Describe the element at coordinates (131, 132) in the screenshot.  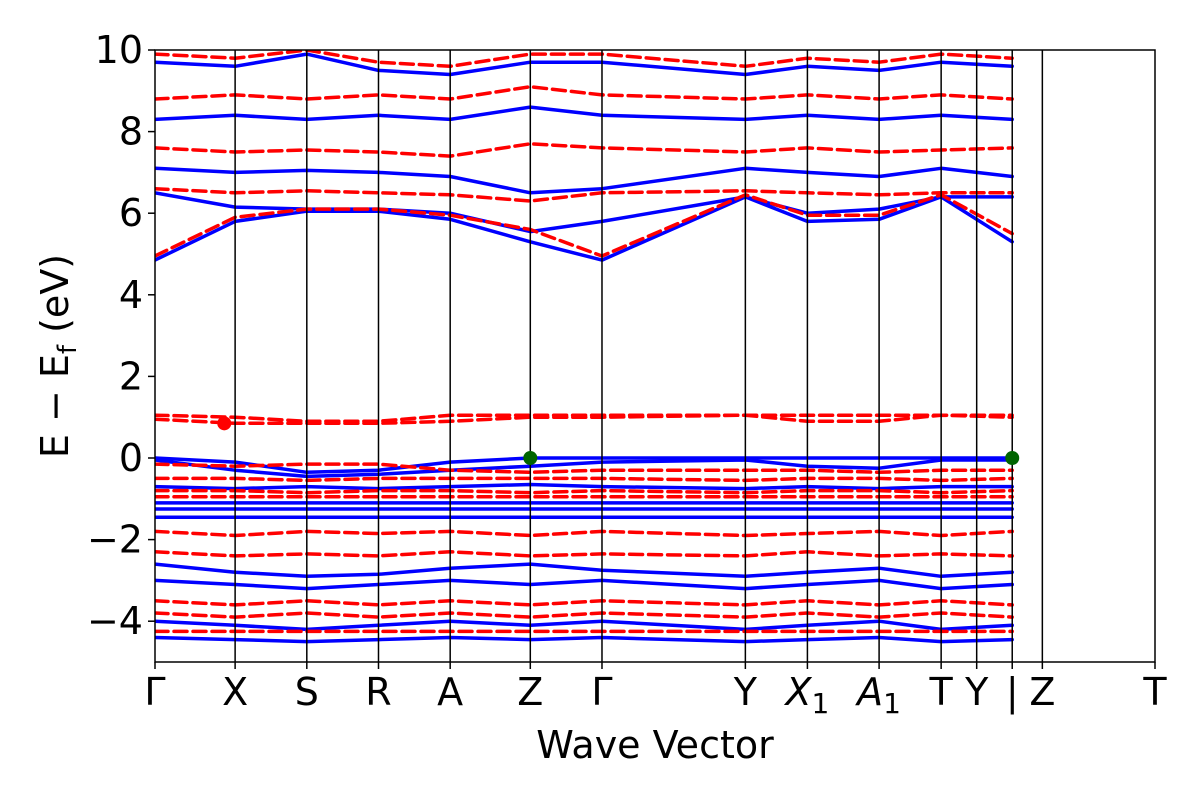
I see `y-tick-label-6: 8` at that location.